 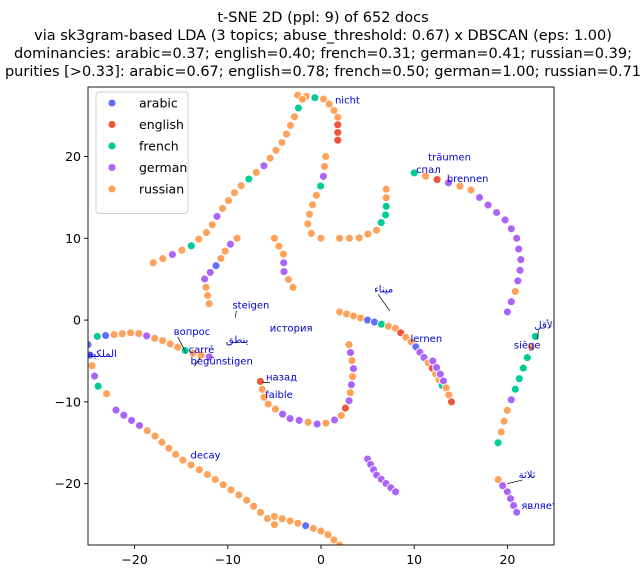 What do you see at coordinates (507, 559) in the screenshot?
I see `x-tick-label: 20` at bounding box center [507, 559].